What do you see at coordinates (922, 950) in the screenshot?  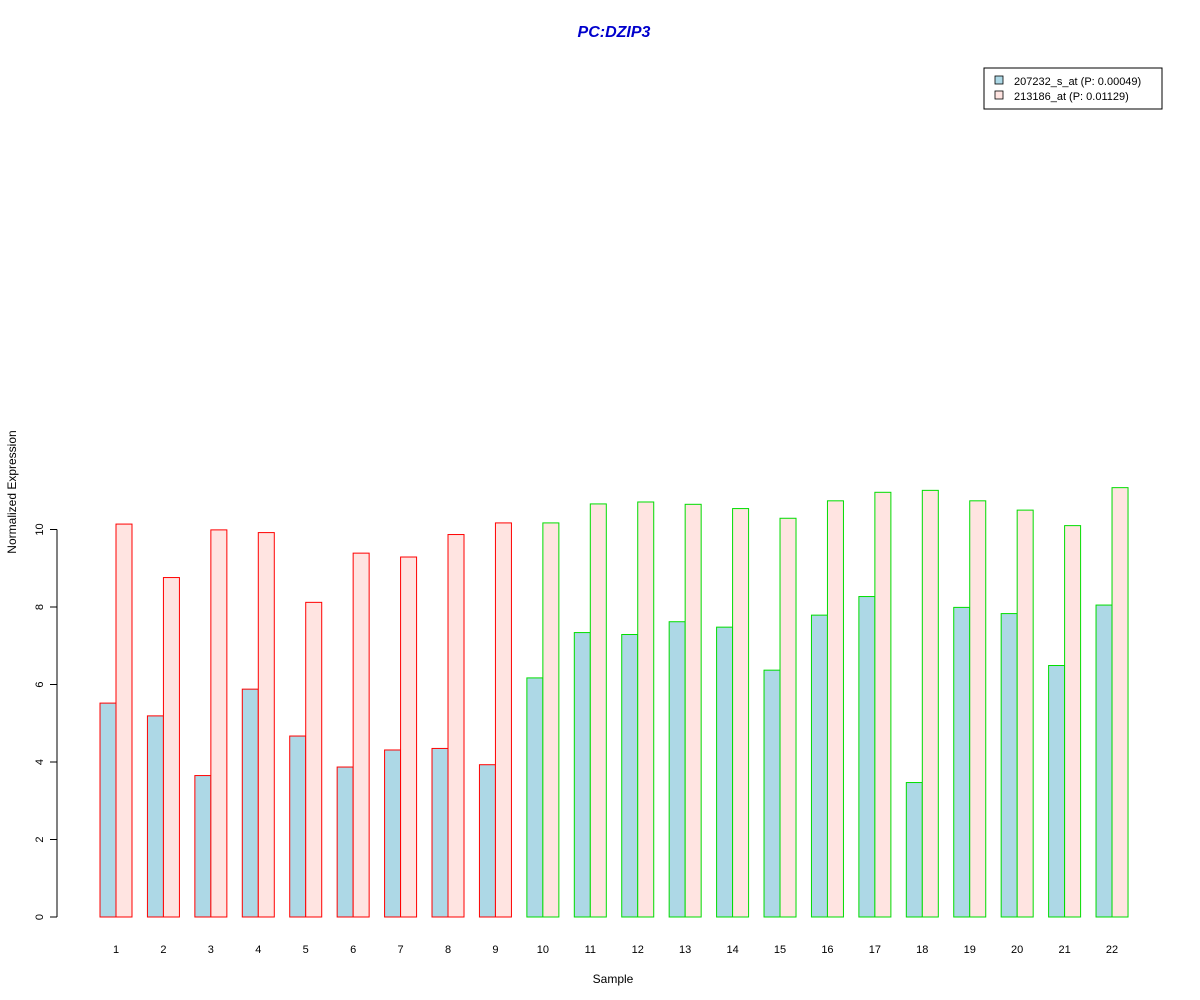 I see `x-tick-label: 18` at bounding box center [922, 950].